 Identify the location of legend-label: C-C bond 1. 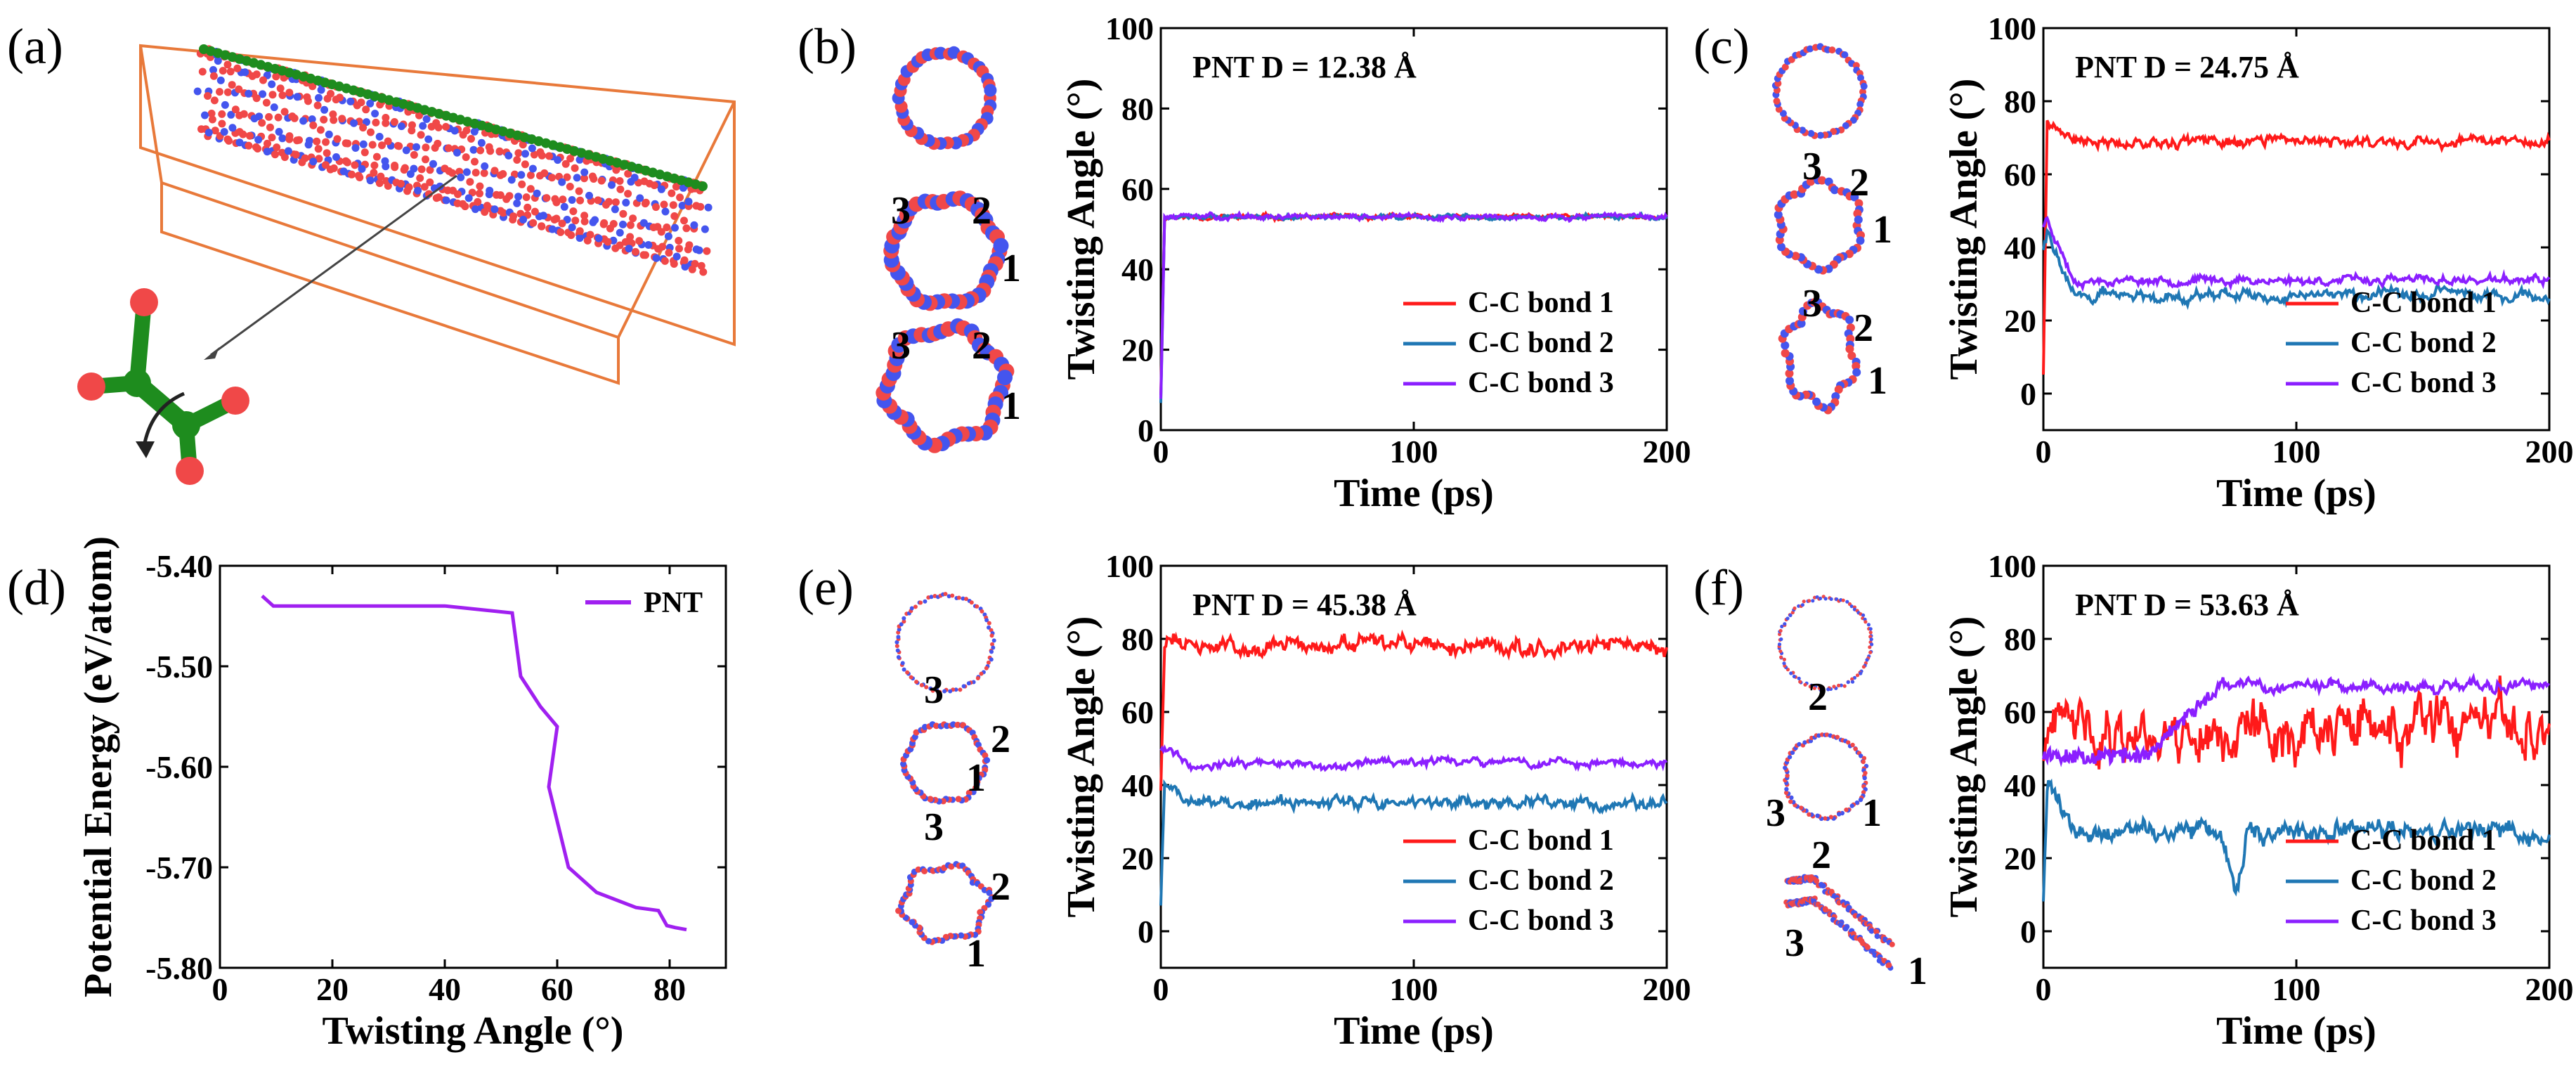
(1541, 840).